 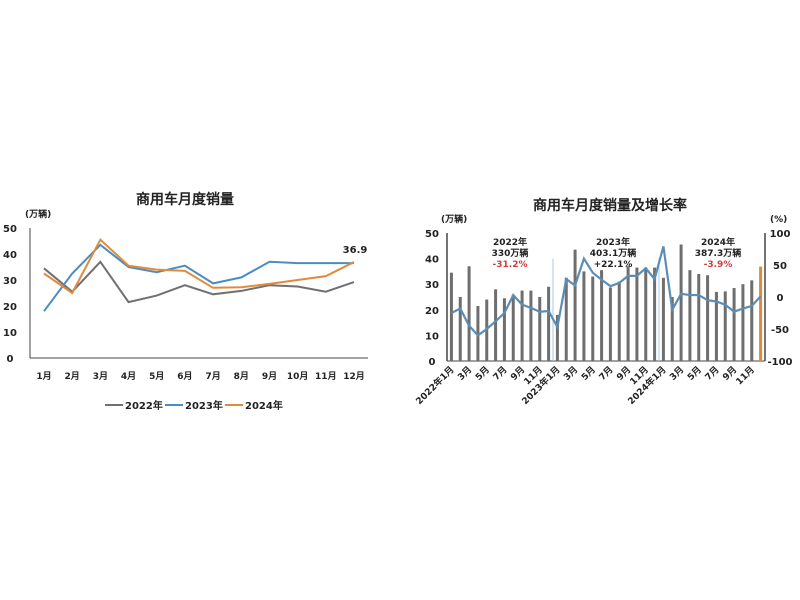 What do you see at coordinates (355, 250) in the screenshot?
I see `data-label: 36.9` at bounding box center [355, 250].